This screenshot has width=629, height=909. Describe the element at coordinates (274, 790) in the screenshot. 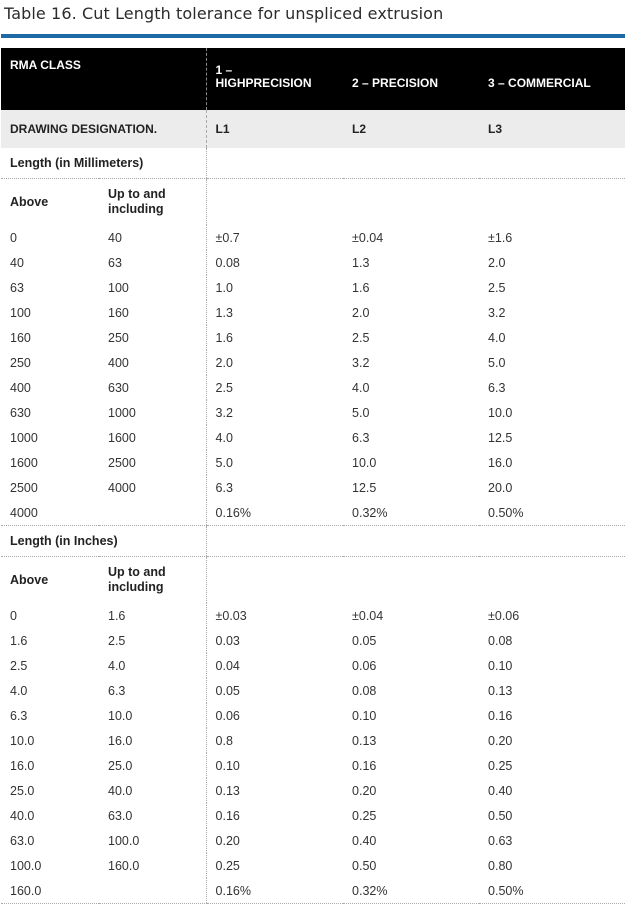

I see `l1-value: 0.13` at that location.